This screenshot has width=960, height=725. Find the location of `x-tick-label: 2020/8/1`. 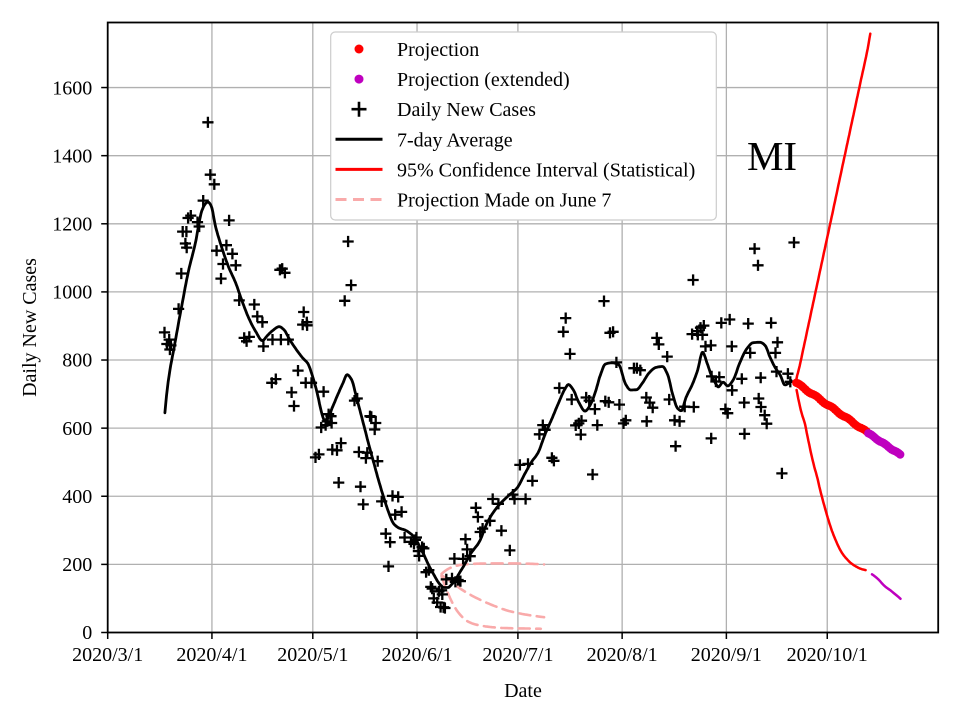

x-tick-label: 2020/8/1 is located at coordinates (622, 655).